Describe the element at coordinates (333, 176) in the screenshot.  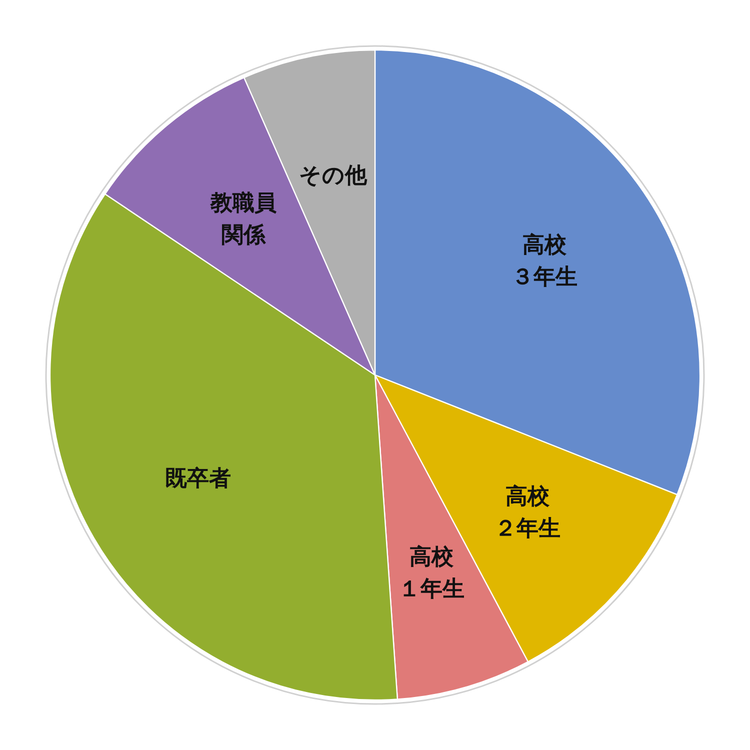
I see `slice-label: その他` at that location.